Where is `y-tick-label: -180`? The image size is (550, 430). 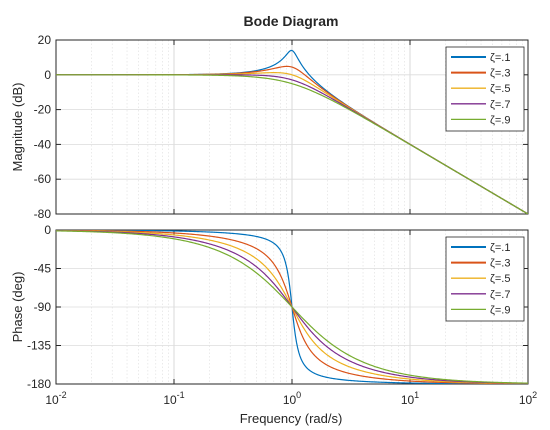
y-tick-label: -180 is located at coordinates (39, 384).